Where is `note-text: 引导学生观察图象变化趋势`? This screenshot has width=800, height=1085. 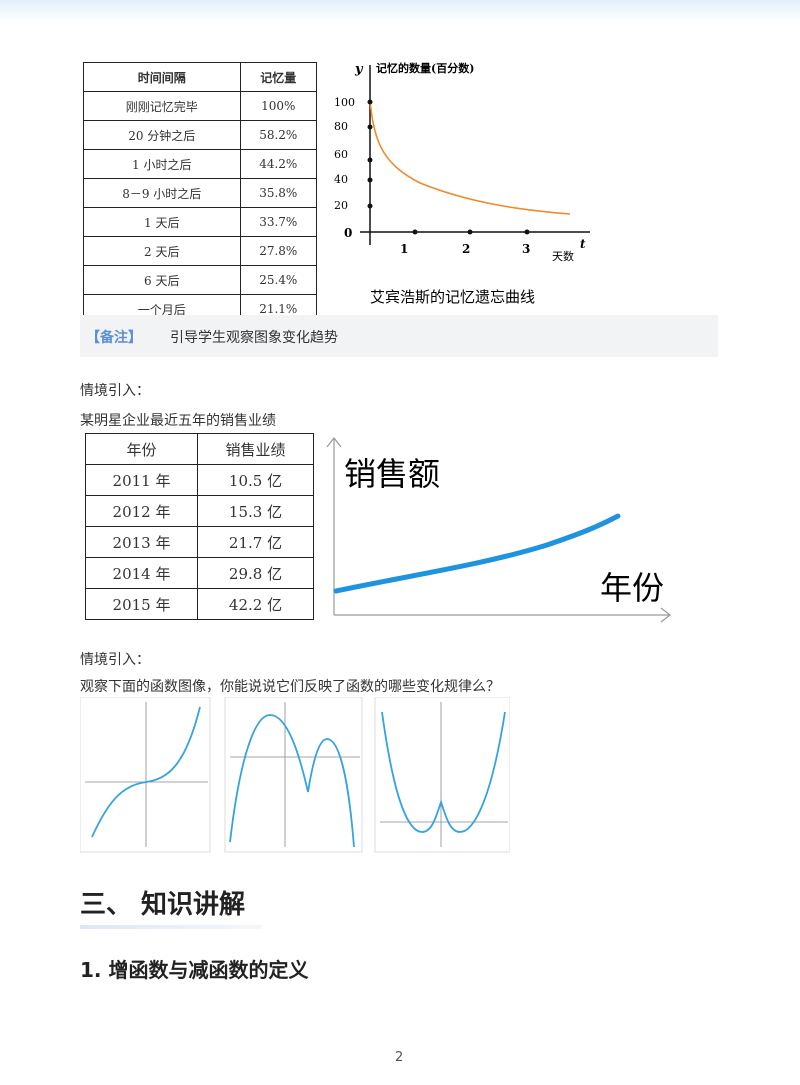 note-text: 引导学生观察图象变化趋势 is located at coordinates (254, 338).